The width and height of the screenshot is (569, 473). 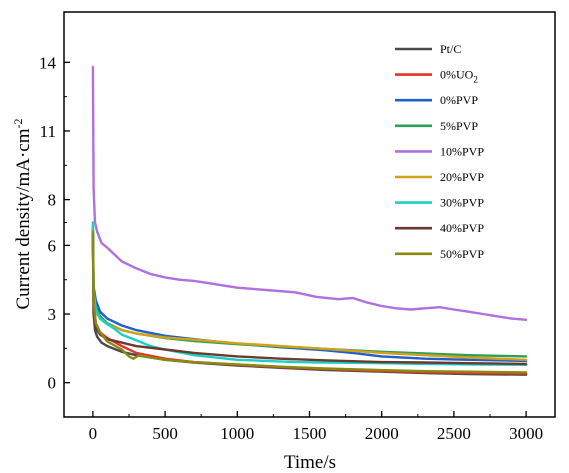 I want to click on legend-label-text: 0%UO, so click(x=457, y=75).